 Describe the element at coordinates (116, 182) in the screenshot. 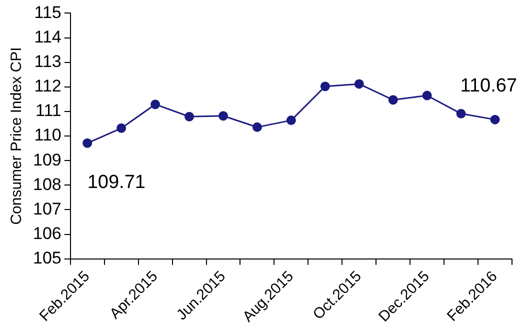

I see `data-label: 109.71` at that location.